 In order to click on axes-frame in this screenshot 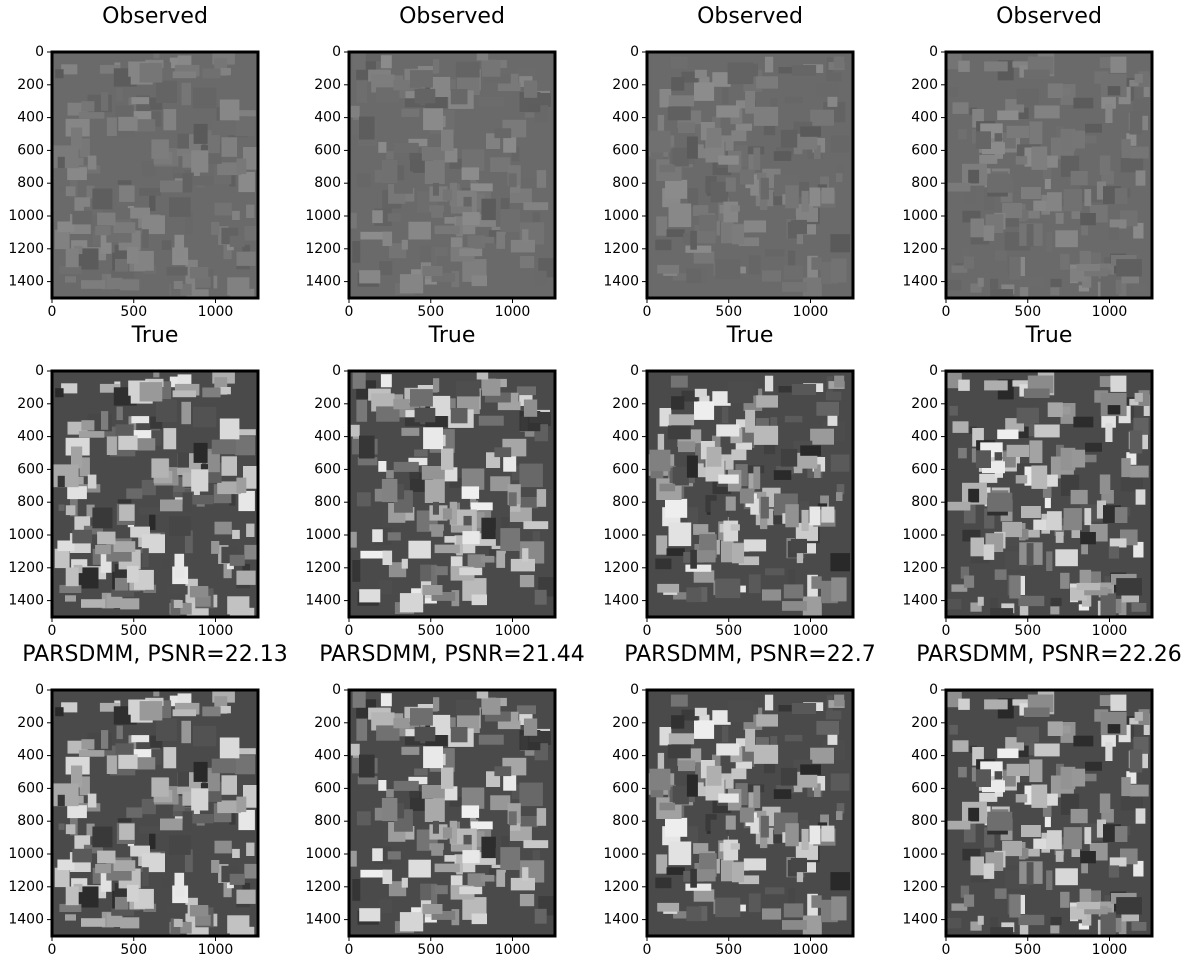, I will do `click(452, 494)`.